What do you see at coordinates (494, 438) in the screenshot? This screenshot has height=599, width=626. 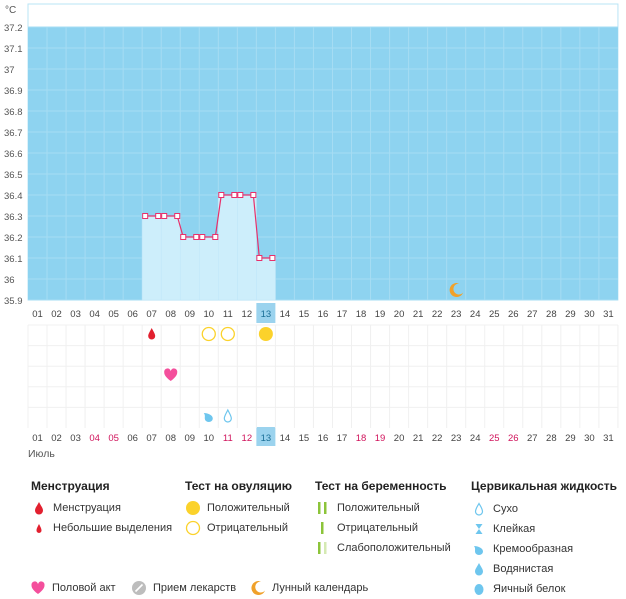 I see `date-label: 25` at bounding box center [494, 438].